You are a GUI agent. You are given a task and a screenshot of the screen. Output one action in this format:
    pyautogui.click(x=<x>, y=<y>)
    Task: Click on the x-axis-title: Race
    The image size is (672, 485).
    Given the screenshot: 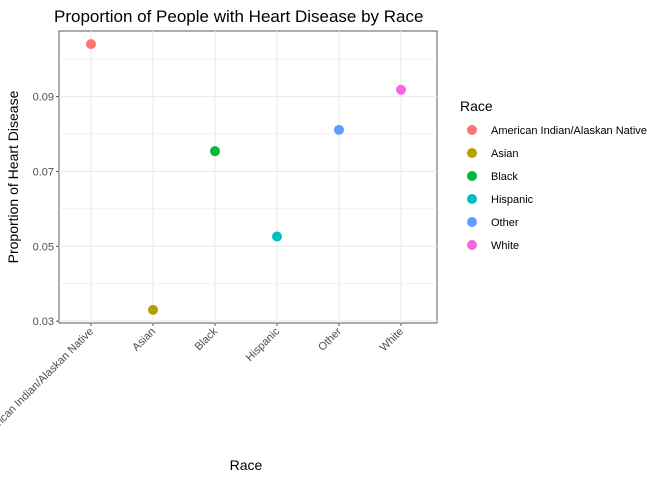 What is the action you would take?
    pyautogui.click(x=246, y=465)
    